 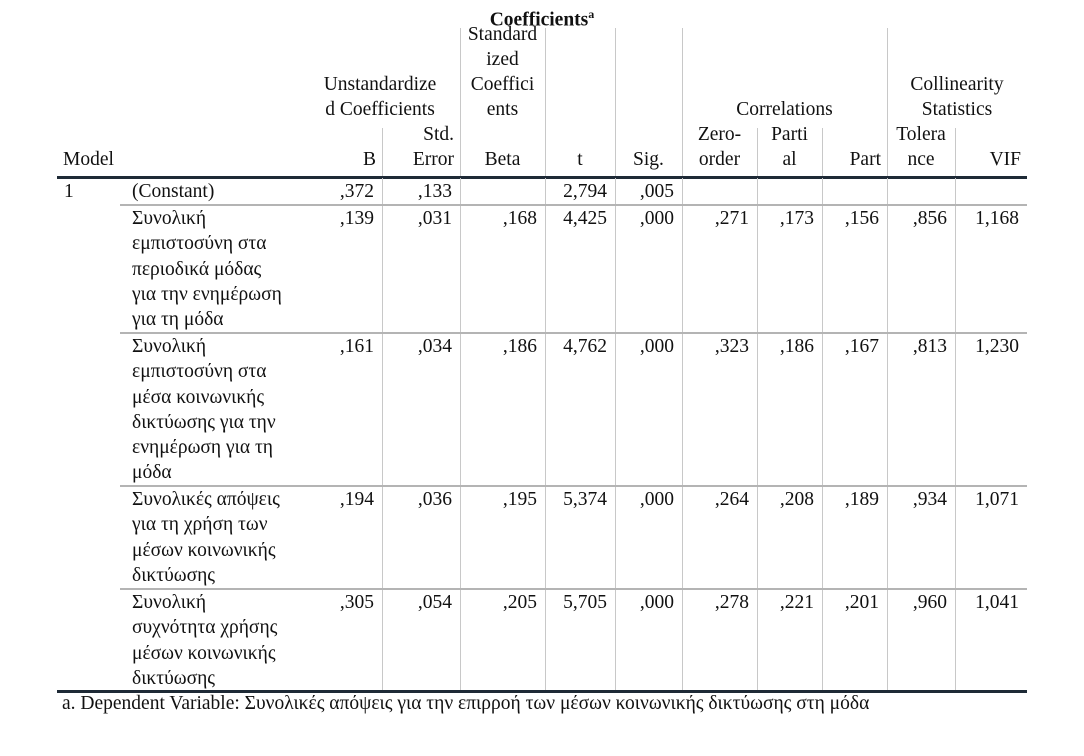 I want to click on header-collinearity-line: Collinearity, so click(x=957, y=84).